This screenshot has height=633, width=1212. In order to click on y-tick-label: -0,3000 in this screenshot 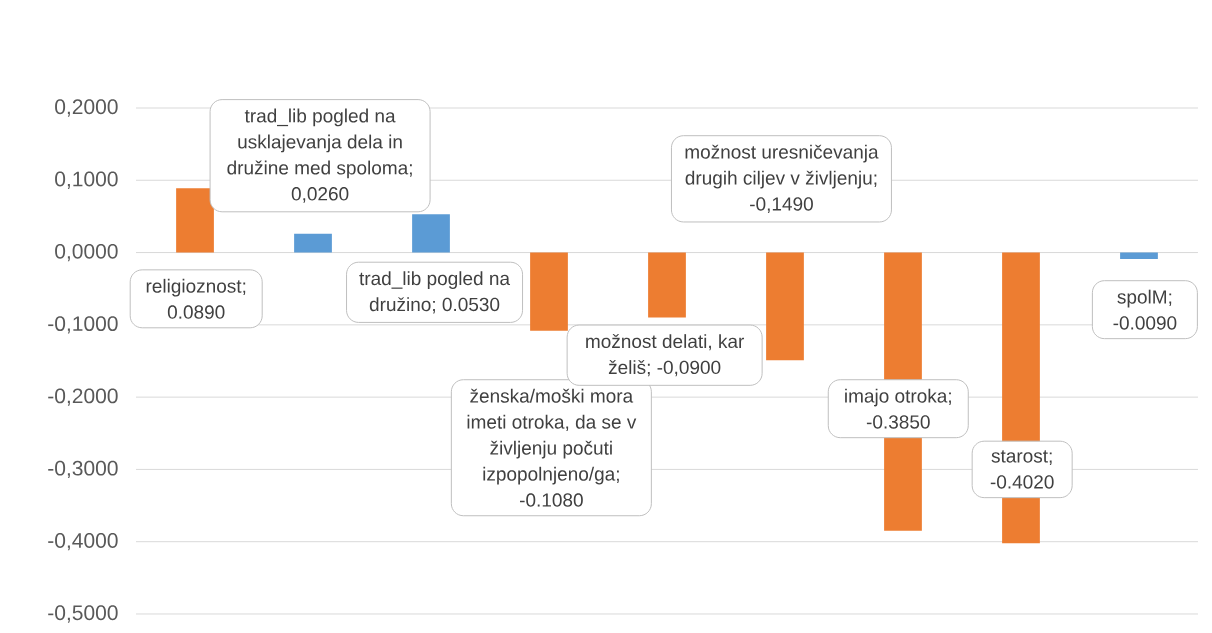, I will do `click(83, 469)`.